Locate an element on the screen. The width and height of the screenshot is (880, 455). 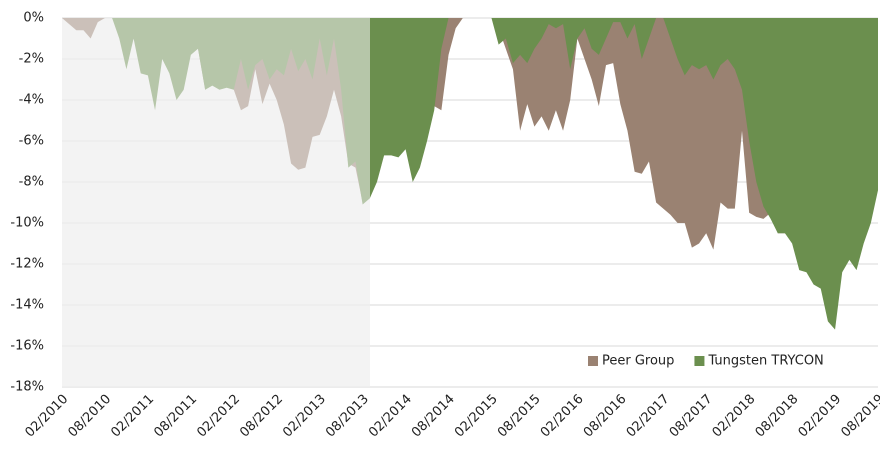
y-tick-label: -16% is located at coordinates (27, 346).